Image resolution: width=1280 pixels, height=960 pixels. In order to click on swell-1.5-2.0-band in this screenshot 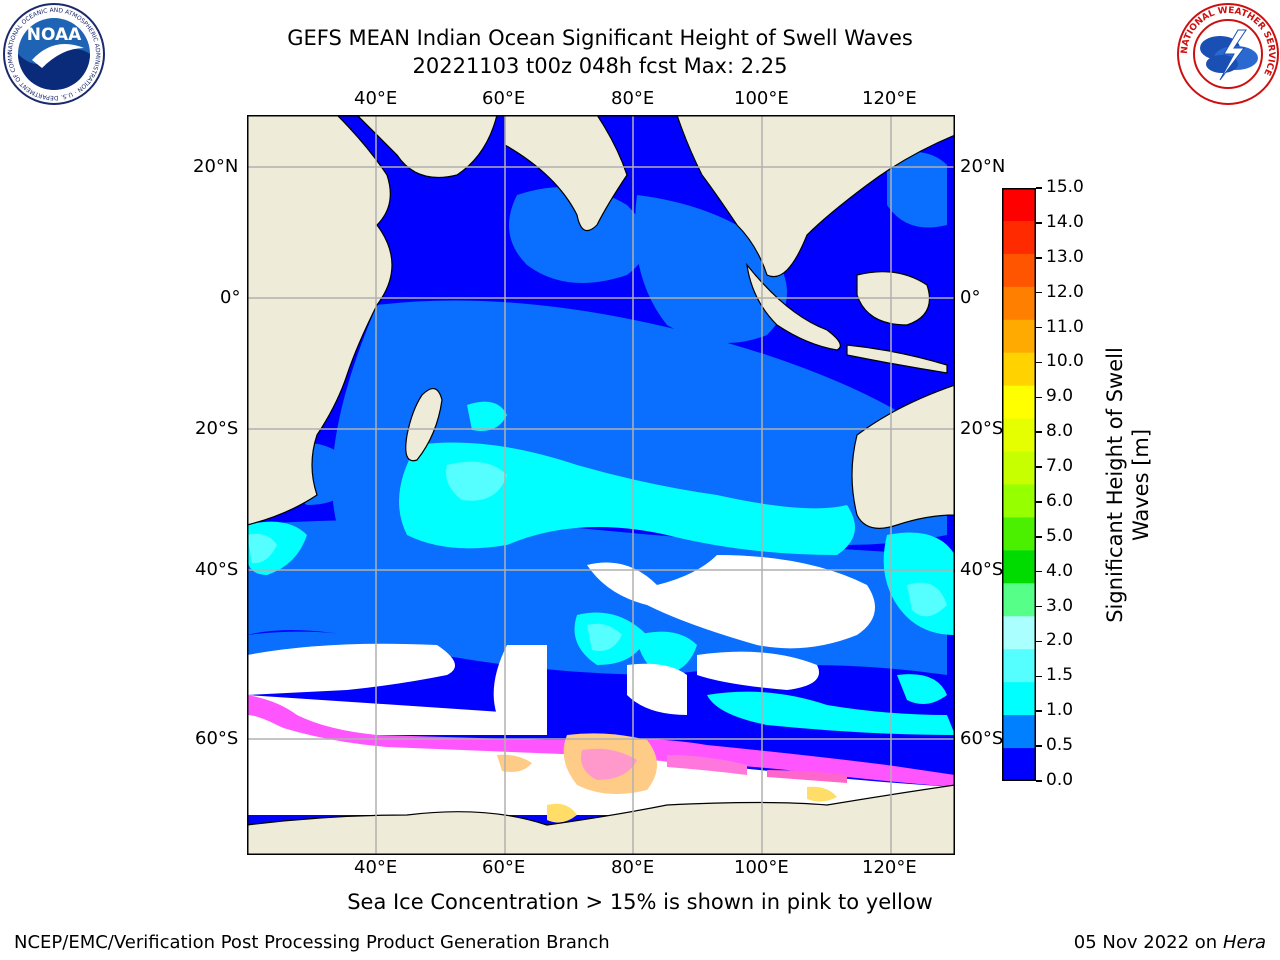, I will do `click(597, 556)`.